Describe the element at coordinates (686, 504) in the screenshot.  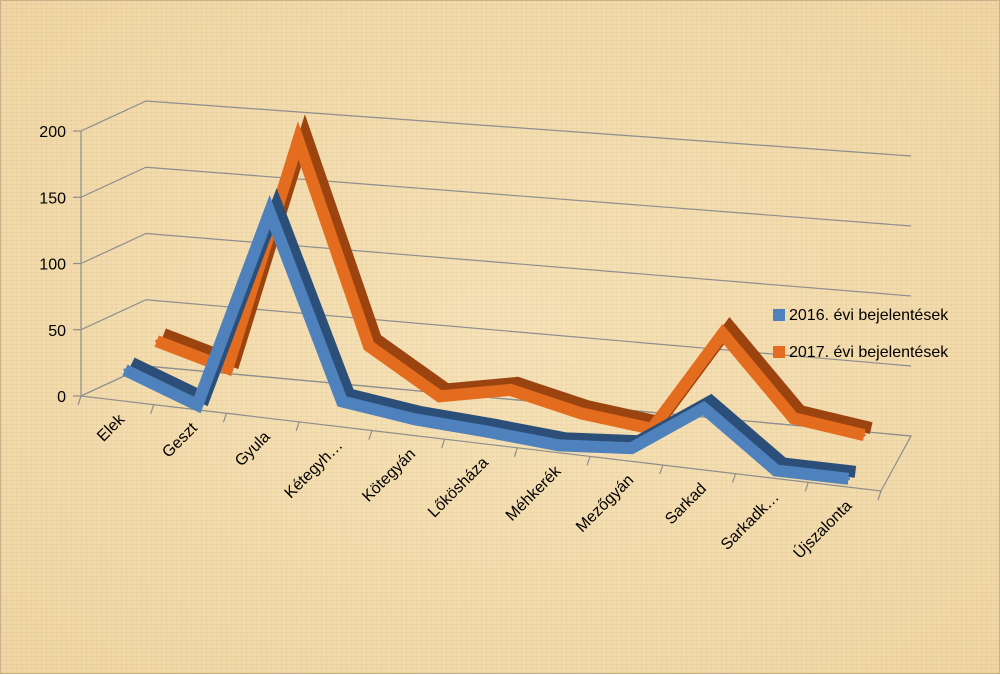
I see `x-tick-label-8: Sarkad` at that location.